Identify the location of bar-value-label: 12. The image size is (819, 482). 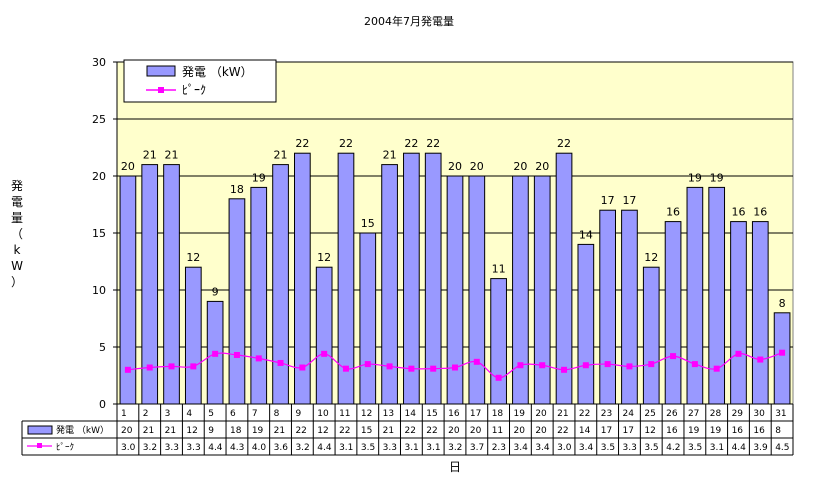
(193, 257).